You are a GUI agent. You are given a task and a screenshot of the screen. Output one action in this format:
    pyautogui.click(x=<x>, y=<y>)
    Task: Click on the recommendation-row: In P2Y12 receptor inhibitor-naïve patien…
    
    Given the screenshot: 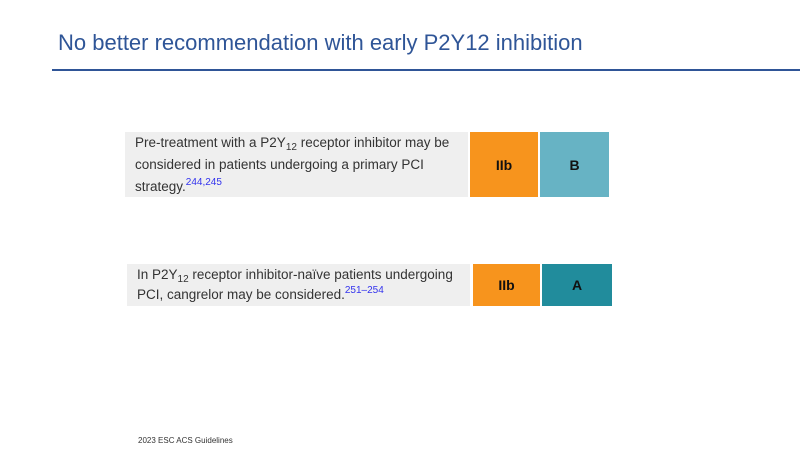 What is the action you would take?
    pyautogui.click(x=369, y=285)
    